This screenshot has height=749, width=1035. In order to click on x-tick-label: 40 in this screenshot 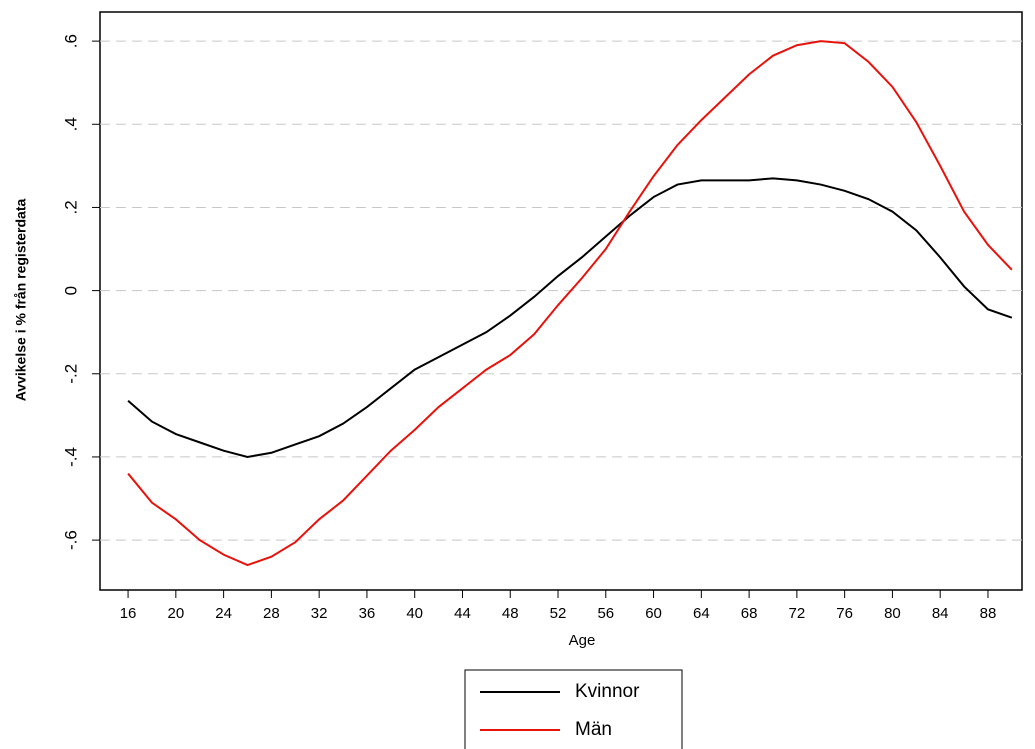, I will do `click(414, 613)`.